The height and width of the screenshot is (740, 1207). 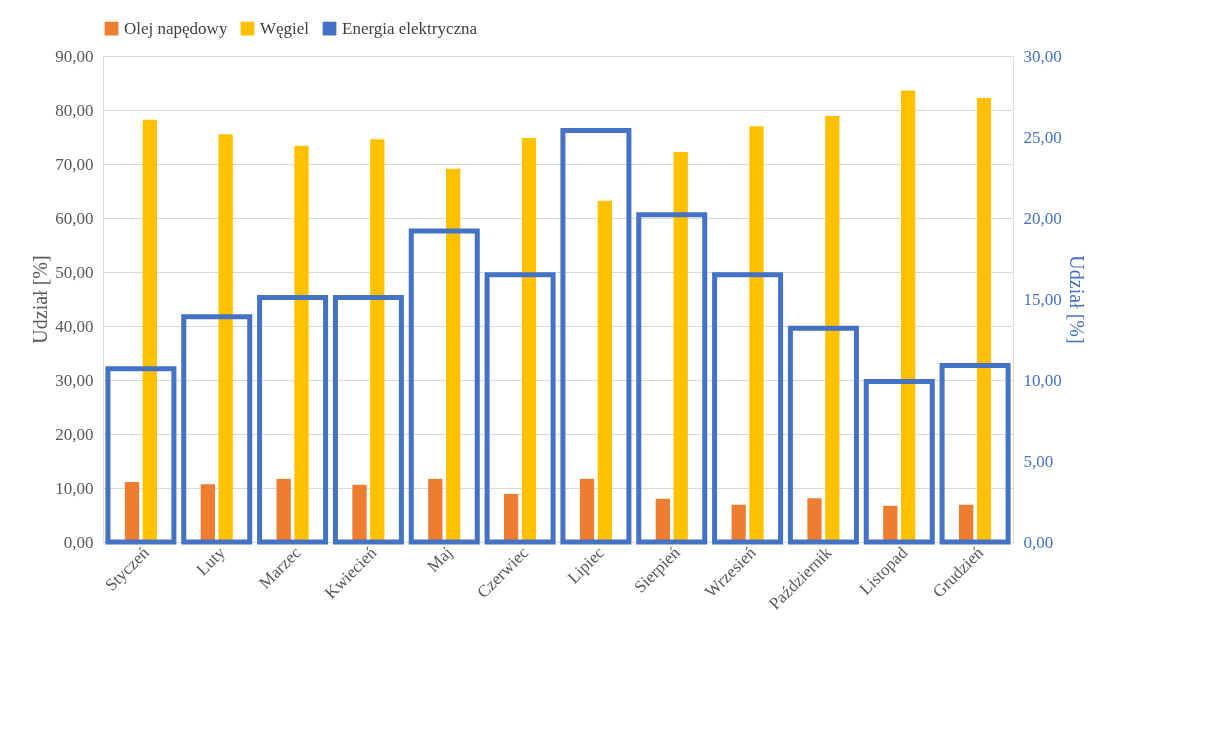 What do you see at coordinates (78, 542) in the screenshot?
I see `y-tick-label: 0,00` at bounding box center [78, 542].